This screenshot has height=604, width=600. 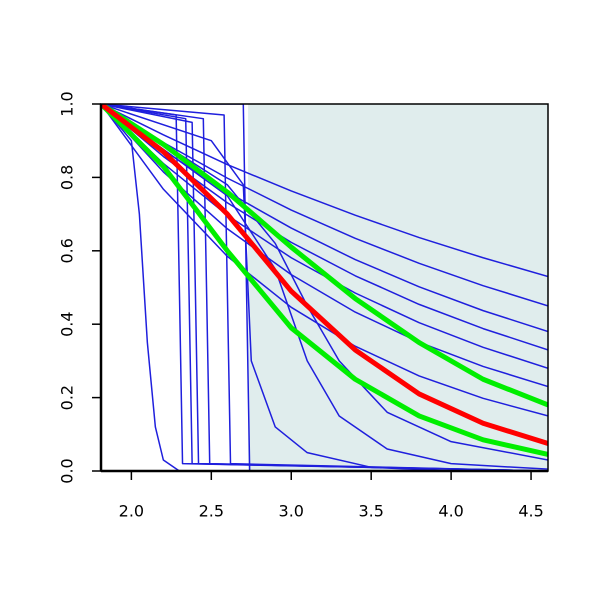 I want to click on y-tick-label: 1.0, so click(x=67, y=103).